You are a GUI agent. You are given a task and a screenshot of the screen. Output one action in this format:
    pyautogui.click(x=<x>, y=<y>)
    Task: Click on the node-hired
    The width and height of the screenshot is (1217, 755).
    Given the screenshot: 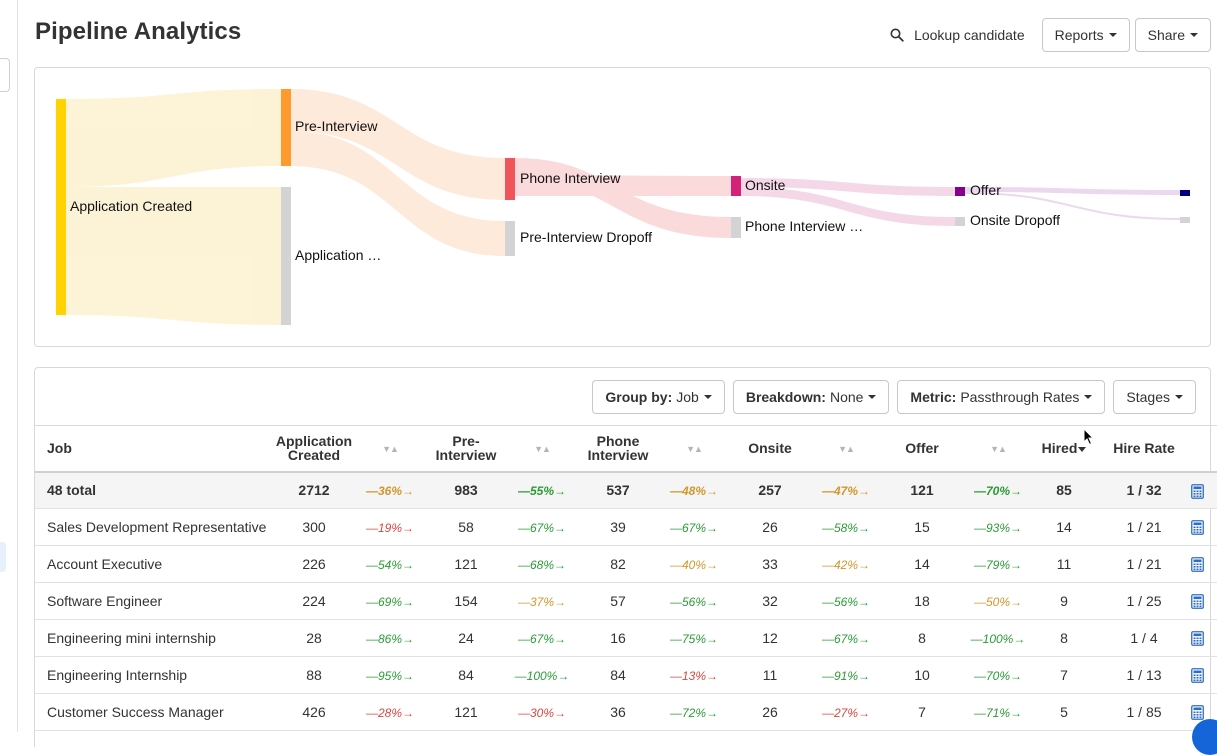 What is the action you would take?
    pyautogui.click(x=1185, y=193)
    